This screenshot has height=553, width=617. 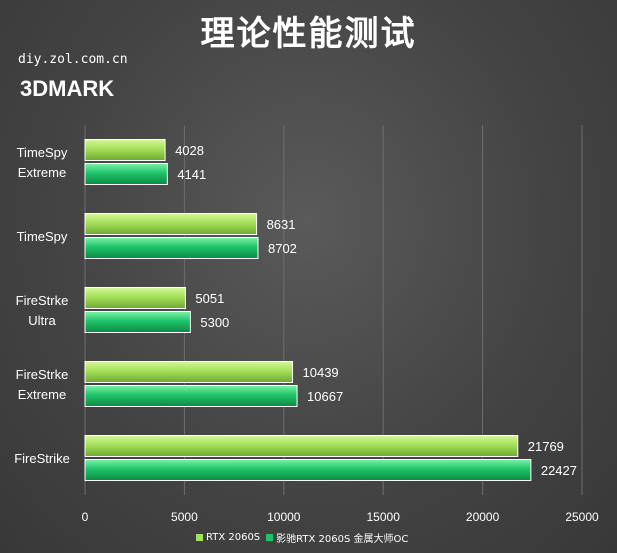 I want to click on x-tick-label: 0, so click(x=85, y=517).